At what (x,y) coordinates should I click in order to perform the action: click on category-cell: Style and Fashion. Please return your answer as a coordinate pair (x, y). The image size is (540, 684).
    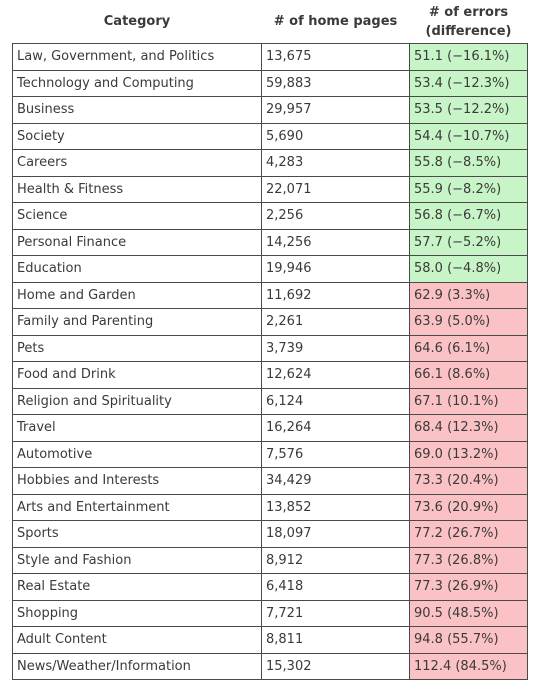
    Looking at the image, I should click on (137, 560).